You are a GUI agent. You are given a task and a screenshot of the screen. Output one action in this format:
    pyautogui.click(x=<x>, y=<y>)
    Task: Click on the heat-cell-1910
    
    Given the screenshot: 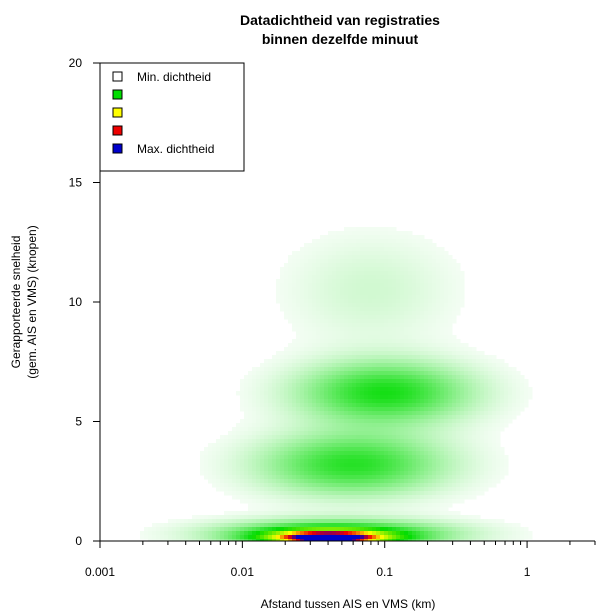 What is the action you would take?
    pyautogui.click(x=242, y=393)
    